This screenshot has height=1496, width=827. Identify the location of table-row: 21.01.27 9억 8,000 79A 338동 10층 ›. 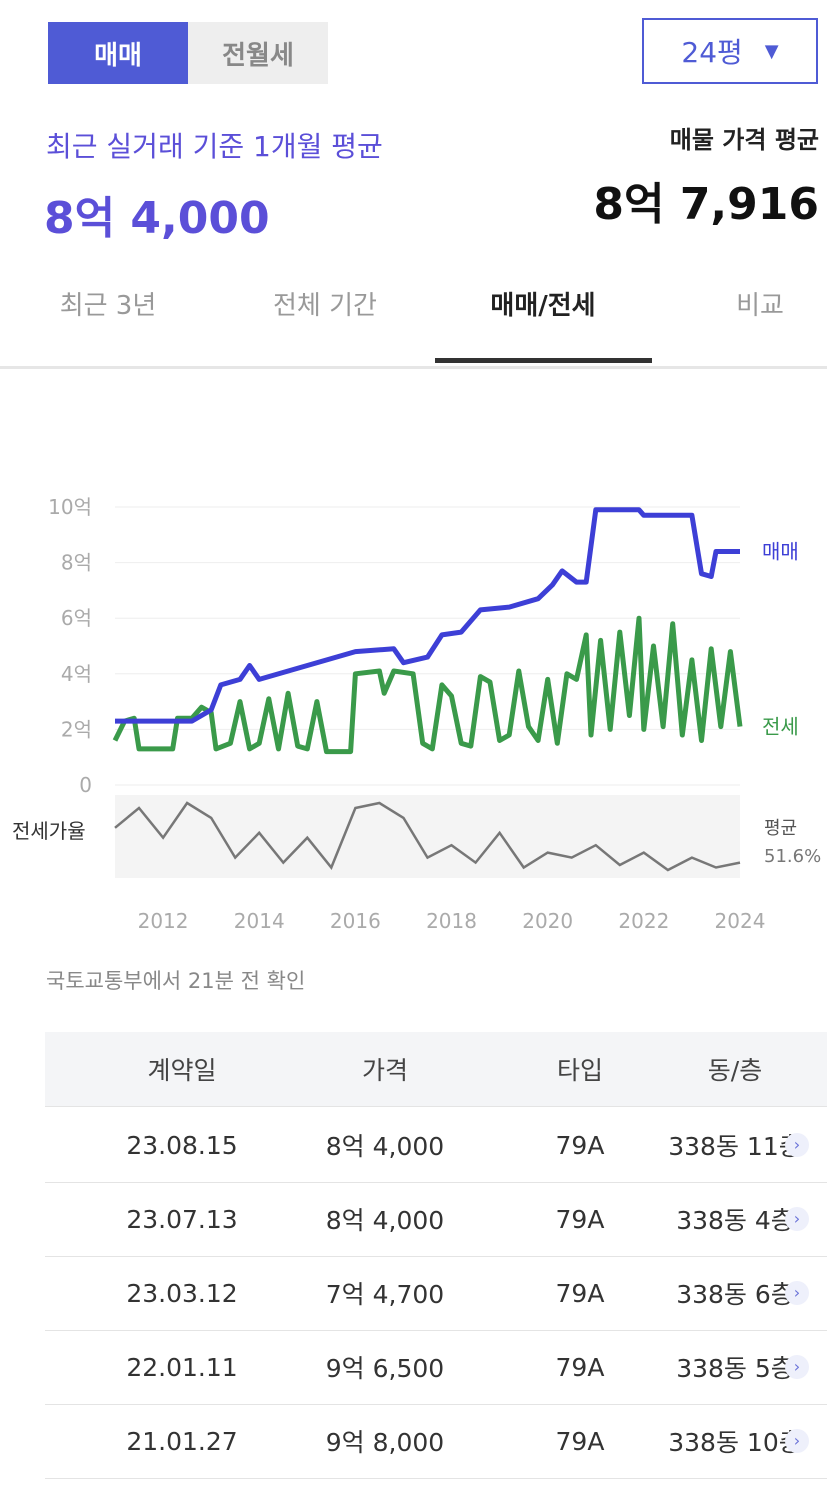
(436, 1441).